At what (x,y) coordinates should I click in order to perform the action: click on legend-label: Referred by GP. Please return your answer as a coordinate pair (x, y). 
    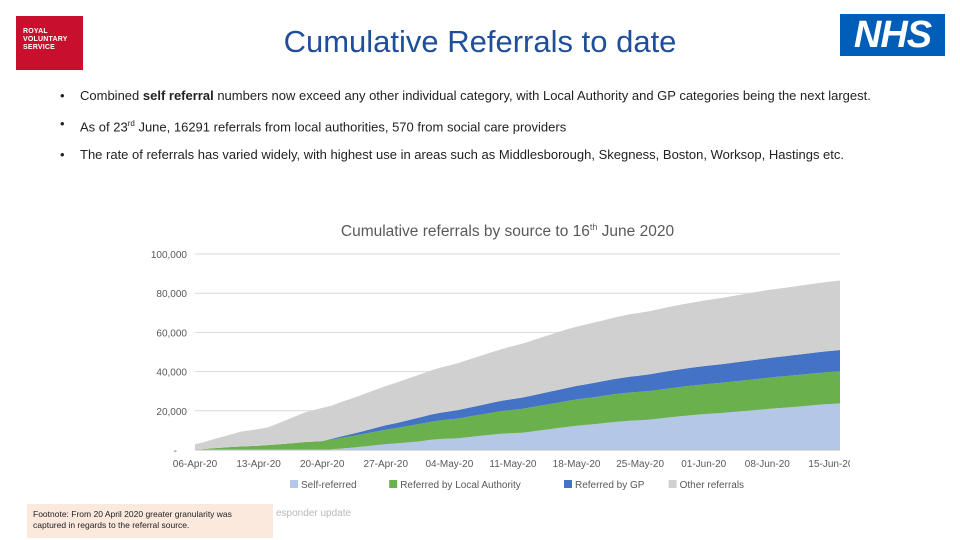
    Looking at the image, I should click on (610, 485).